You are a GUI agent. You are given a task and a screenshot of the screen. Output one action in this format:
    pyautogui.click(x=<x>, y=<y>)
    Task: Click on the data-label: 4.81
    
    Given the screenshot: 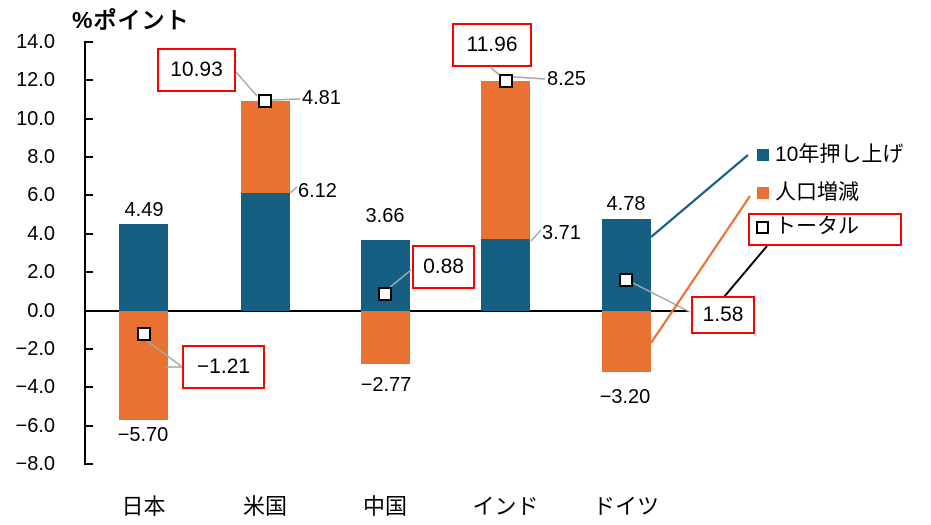 What is the action you would take?
    pyautogui.click(x=321, y=98)
    